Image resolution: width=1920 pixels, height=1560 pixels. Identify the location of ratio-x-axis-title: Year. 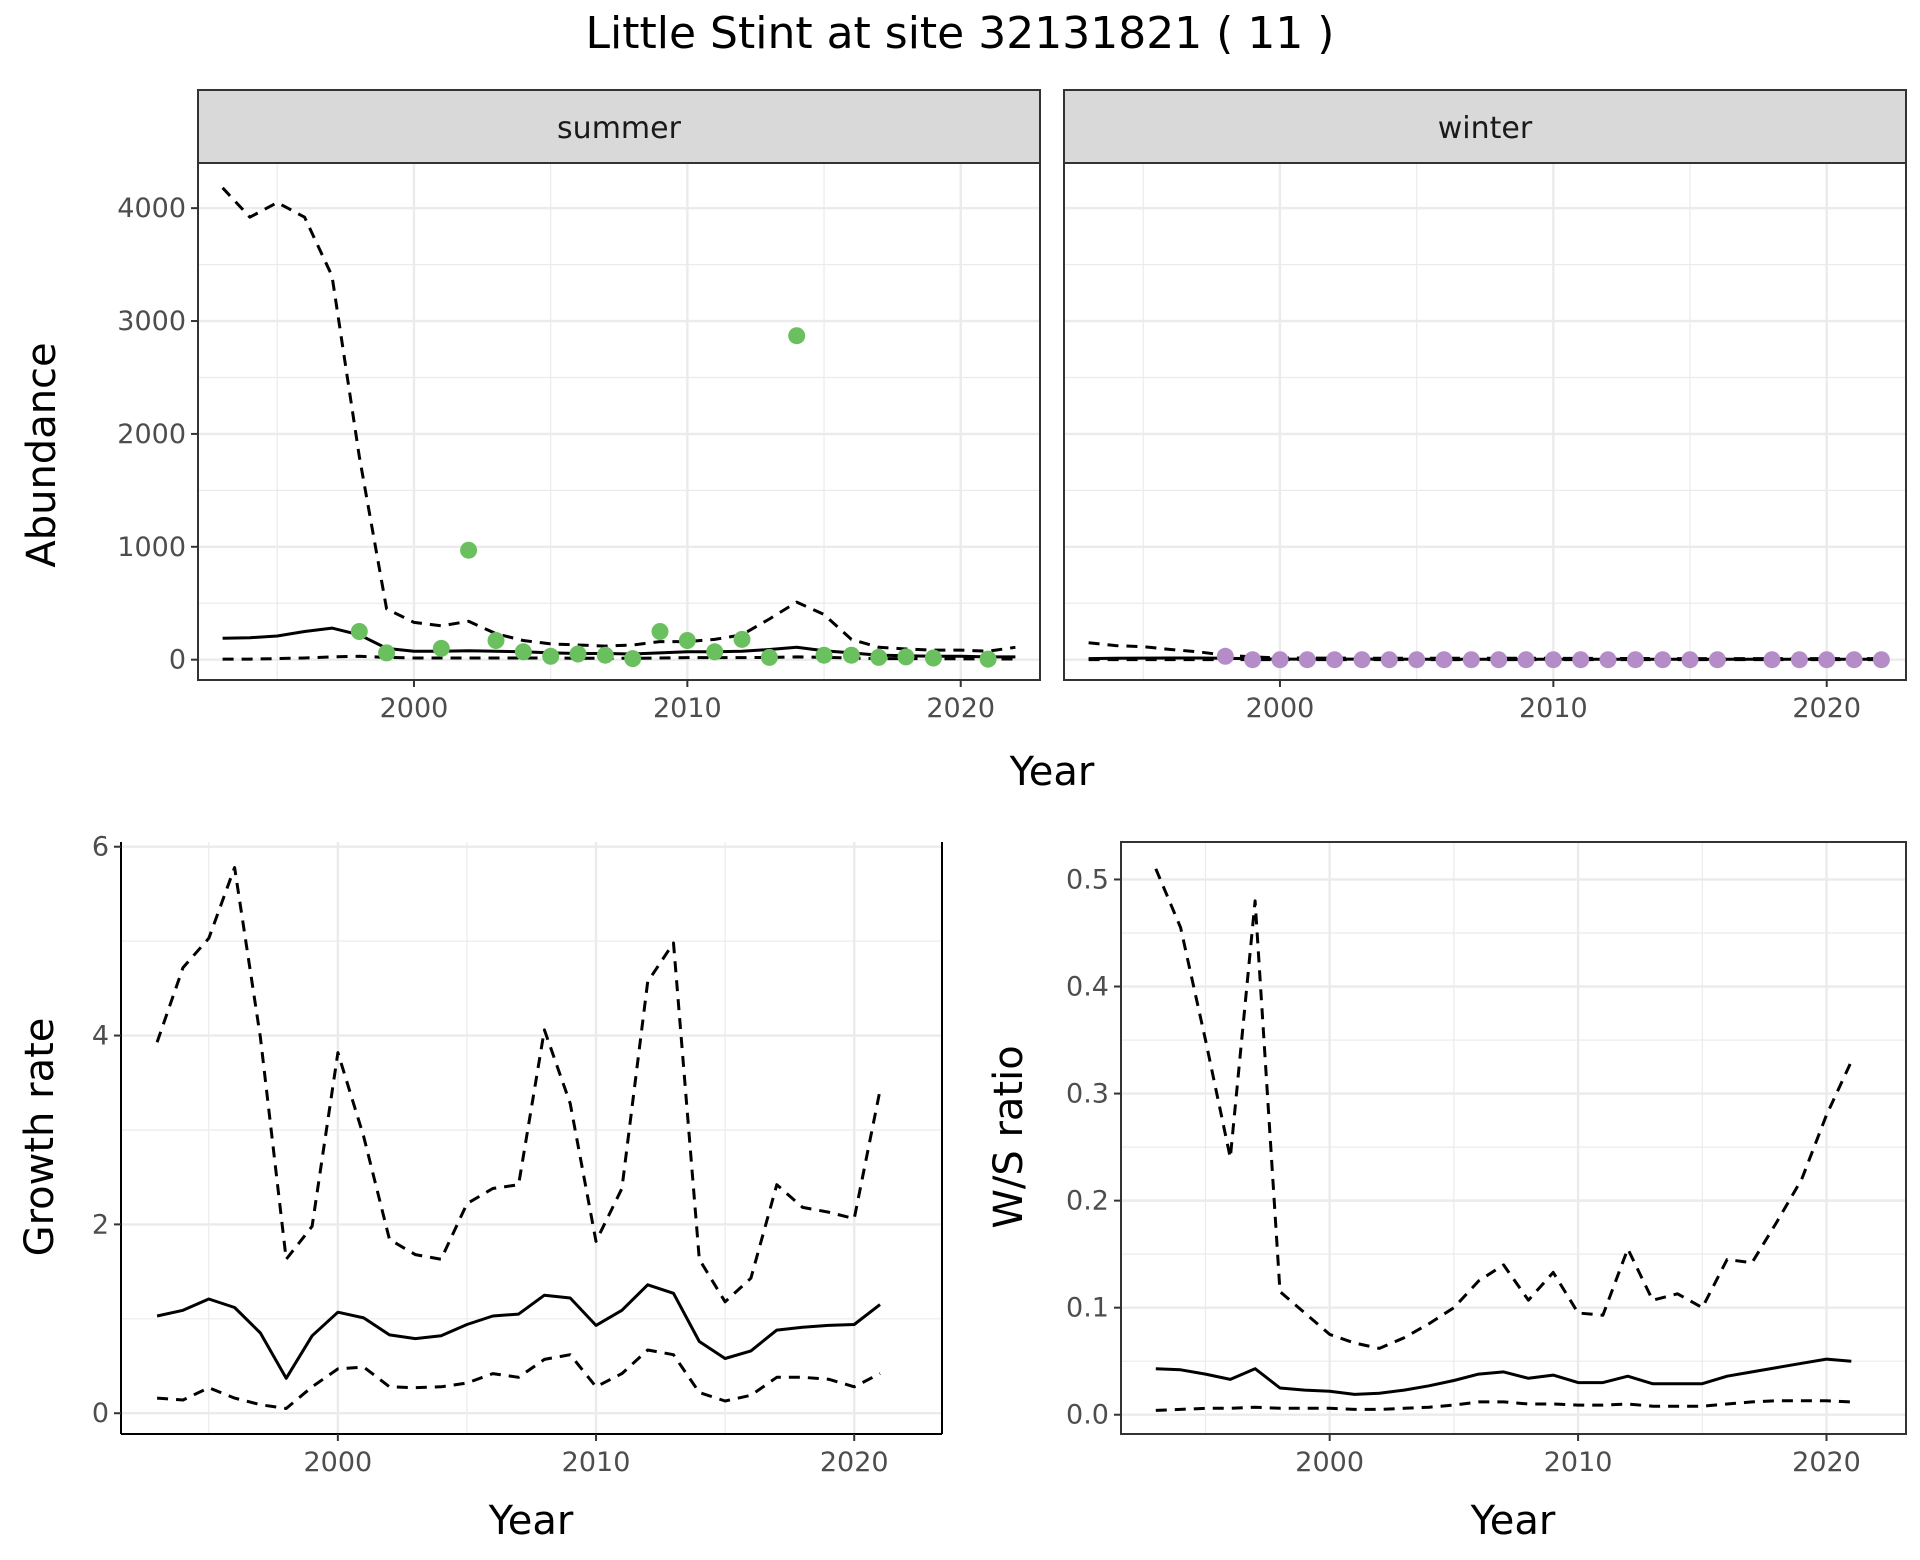
(1513, 1521).